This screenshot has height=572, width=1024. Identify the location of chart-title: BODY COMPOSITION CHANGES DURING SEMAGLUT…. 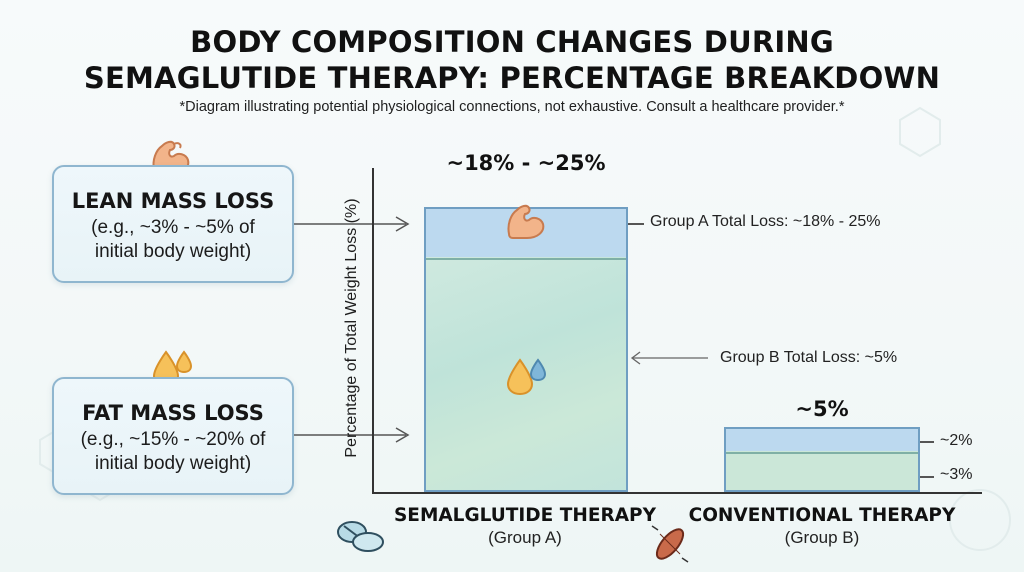
(512, 60).